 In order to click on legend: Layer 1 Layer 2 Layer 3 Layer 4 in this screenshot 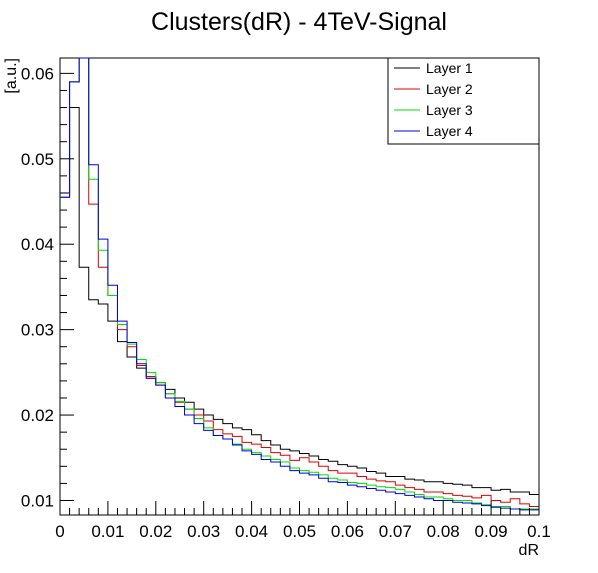, I will do `click(463, 101)`.